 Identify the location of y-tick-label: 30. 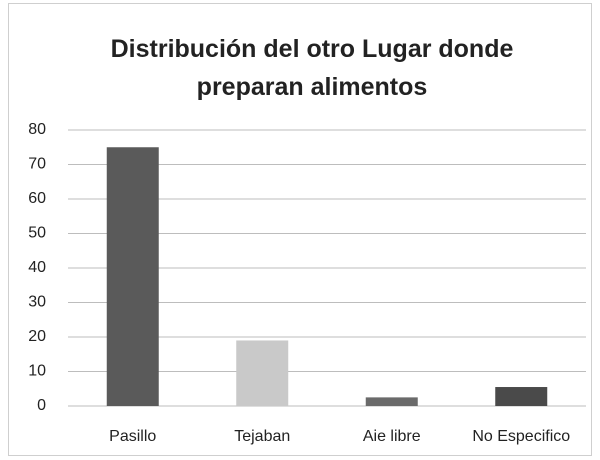
(37, 302).